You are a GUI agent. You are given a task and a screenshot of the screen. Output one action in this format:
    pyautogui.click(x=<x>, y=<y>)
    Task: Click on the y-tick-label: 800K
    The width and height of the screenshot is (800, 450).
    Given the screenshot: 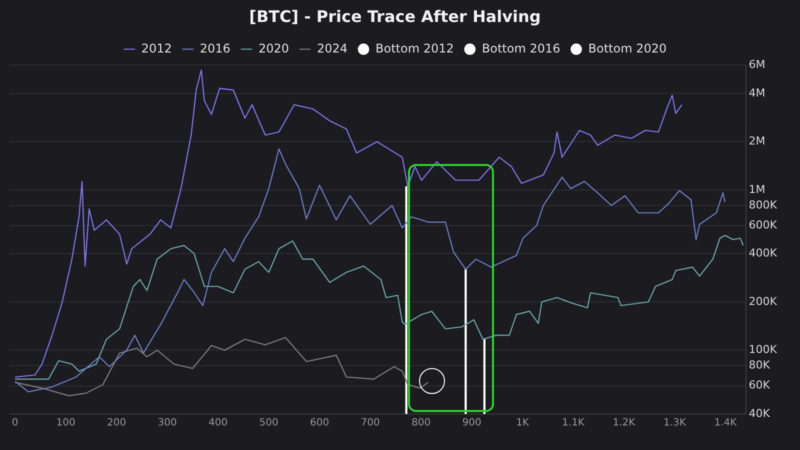 What is the action you would take?
    pyautogui.click(x=763, y=205)
    